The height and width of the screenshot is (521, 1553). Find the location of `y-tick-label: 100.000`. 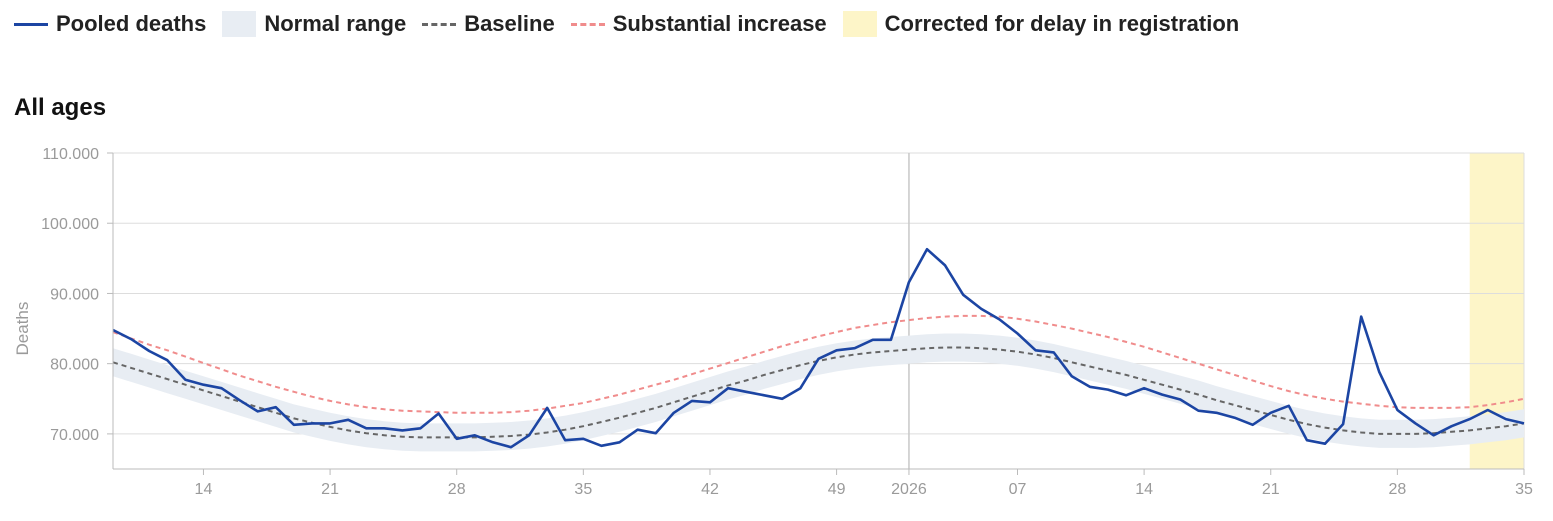

y-tick-label: 100.000 is located at coordinates (70, 224).